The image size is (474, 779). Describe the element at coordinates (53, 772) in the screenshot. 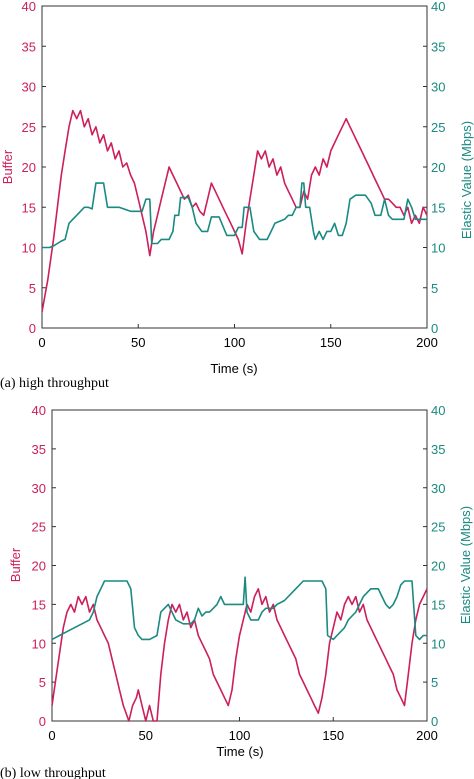

I see `caption-b: (b) low throughput` at that location.